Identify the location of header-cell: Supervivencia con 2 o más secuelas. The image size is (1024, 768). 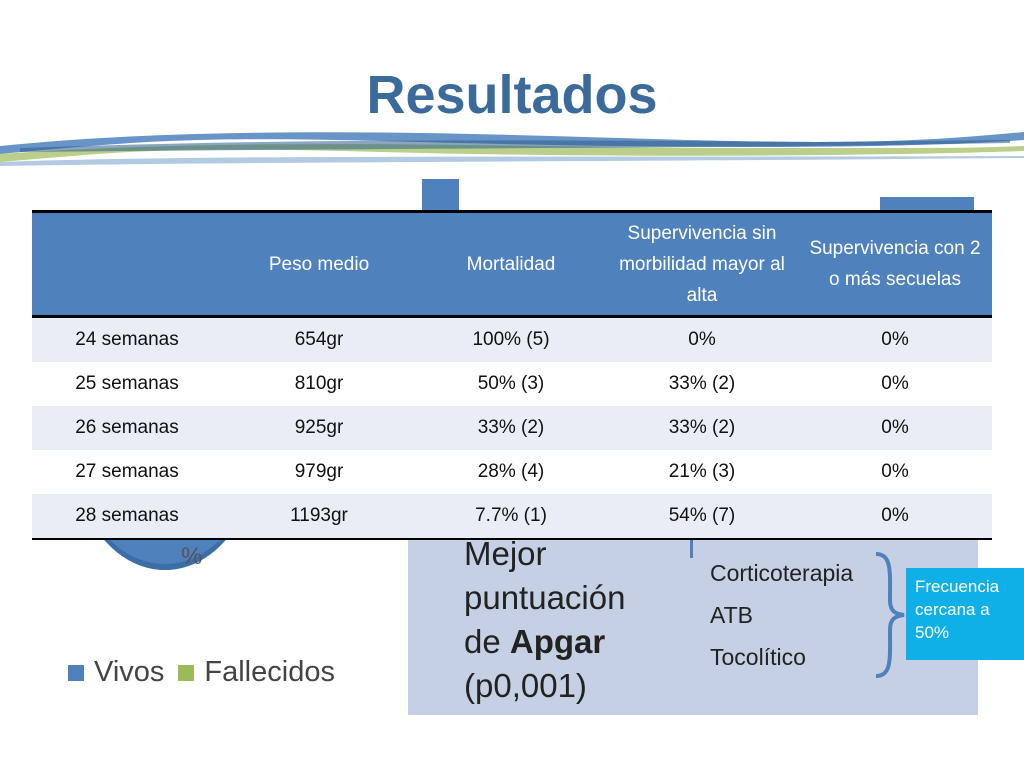
(895, 264).